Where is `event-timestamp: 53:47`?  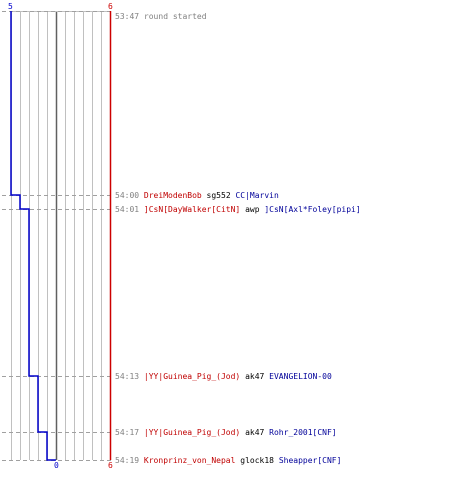
event-timestamp: 53:47 is located at coordinates (127, 16).